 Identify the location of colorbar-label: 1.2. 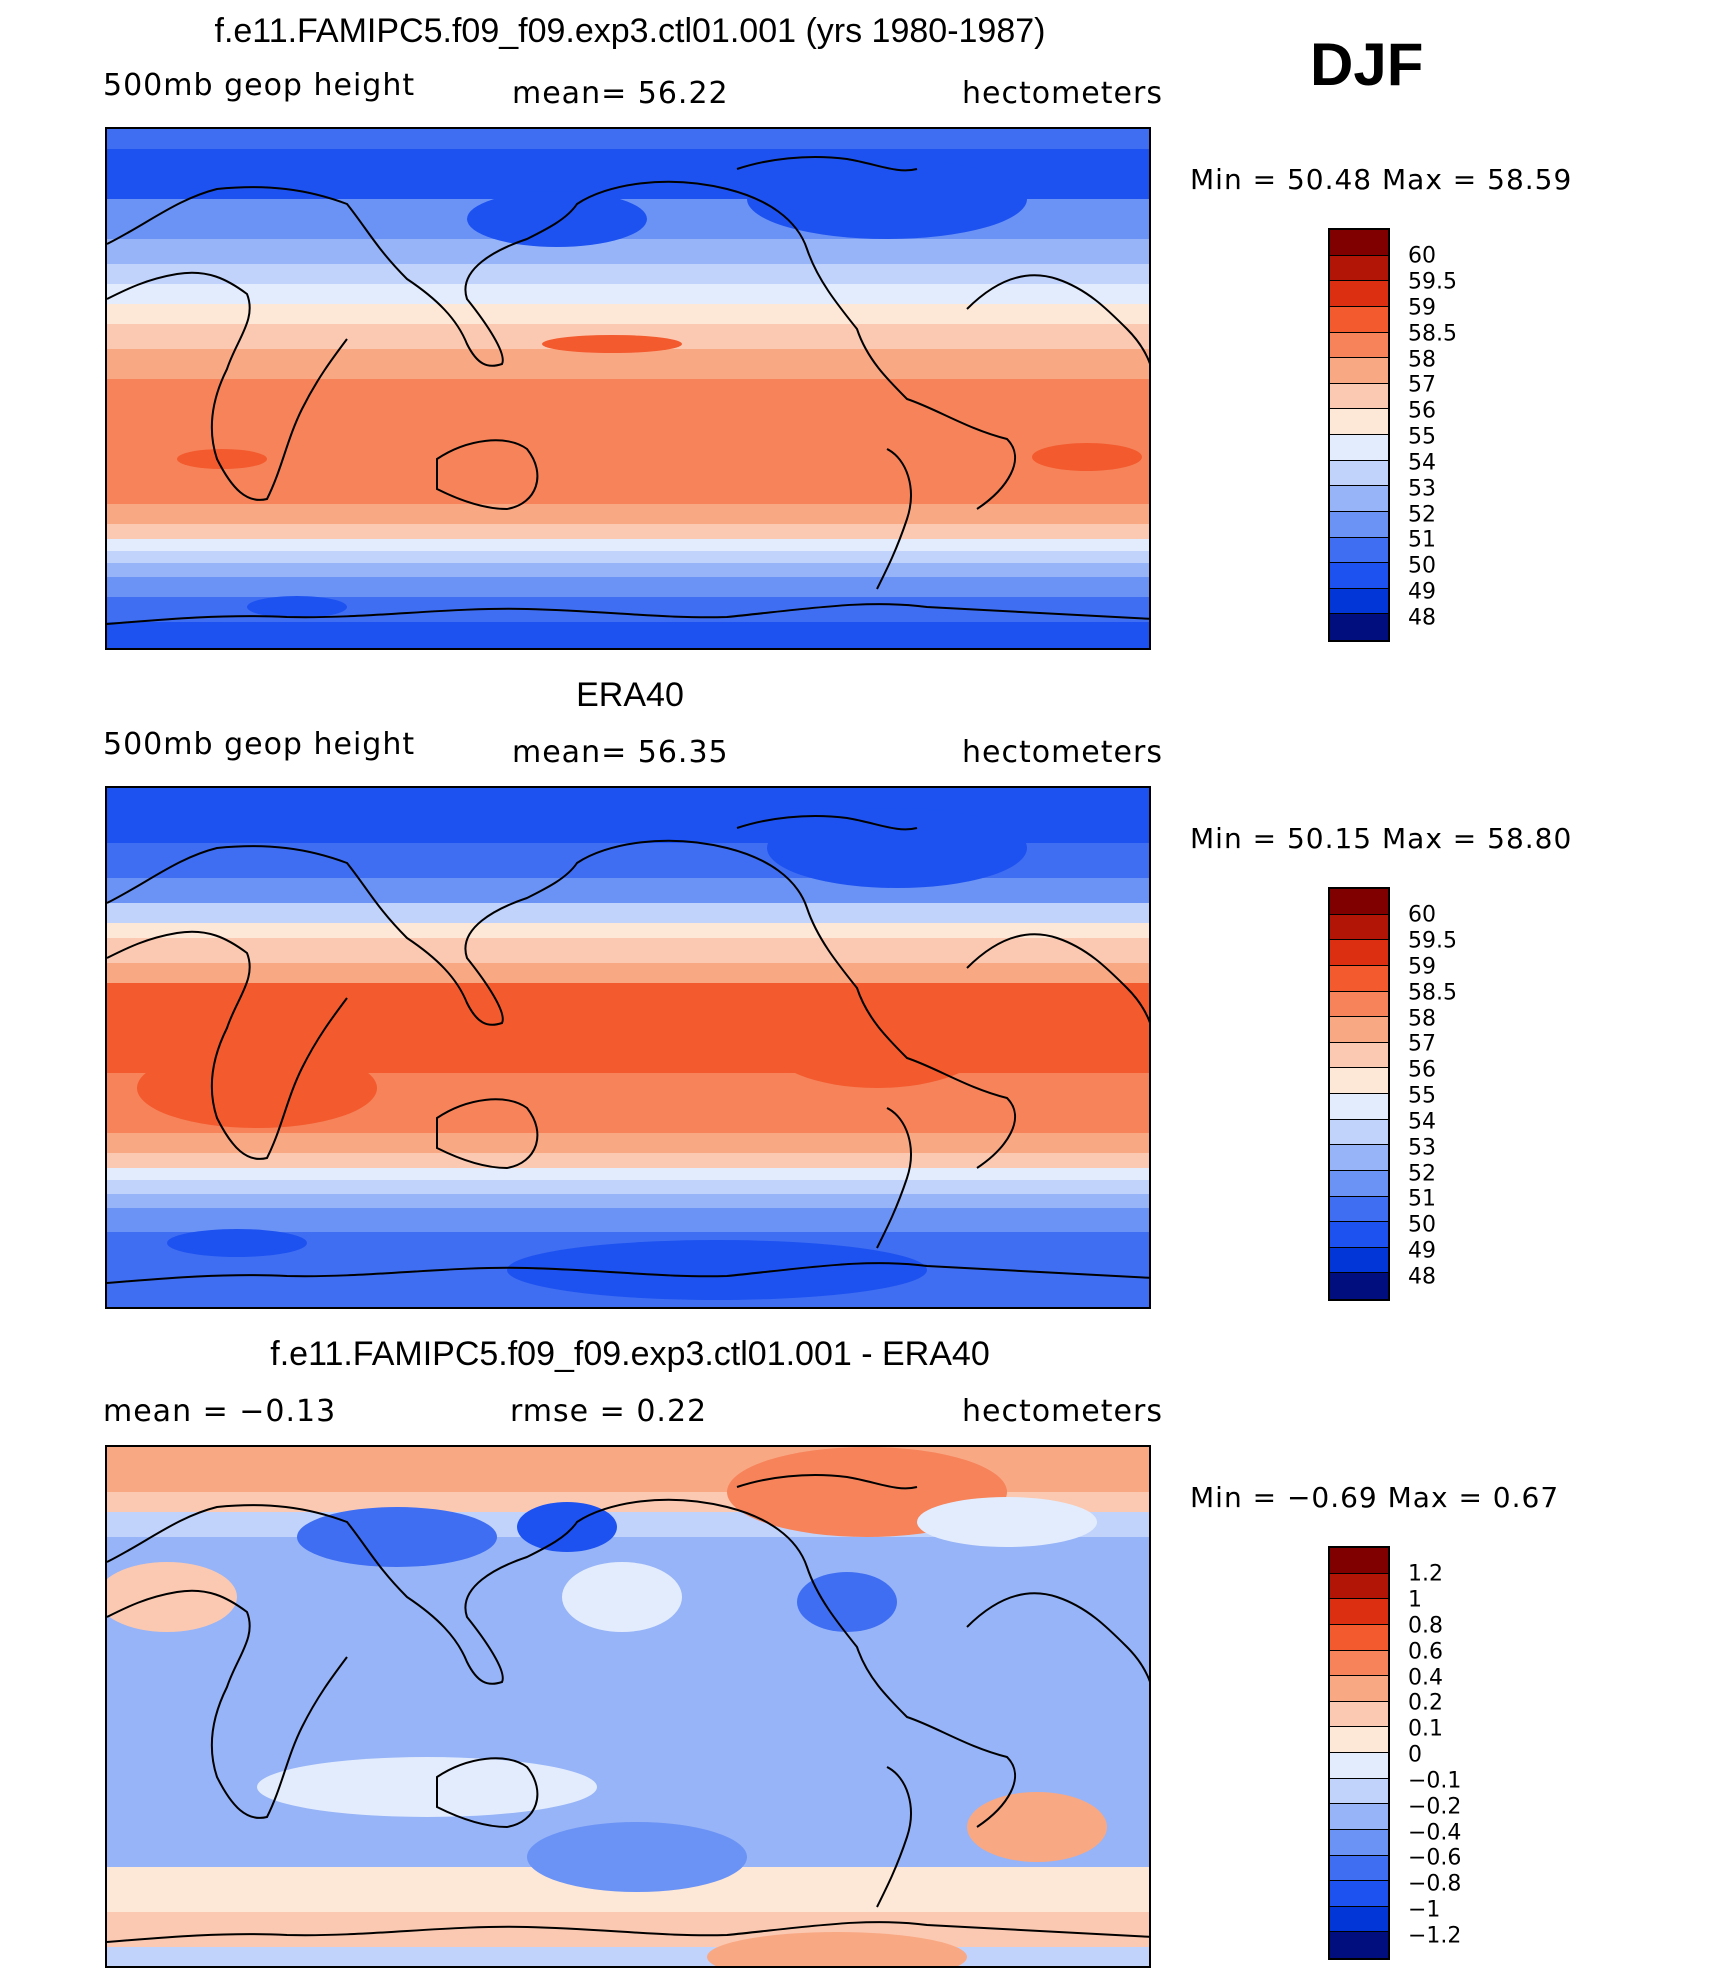
(1425, 1574).